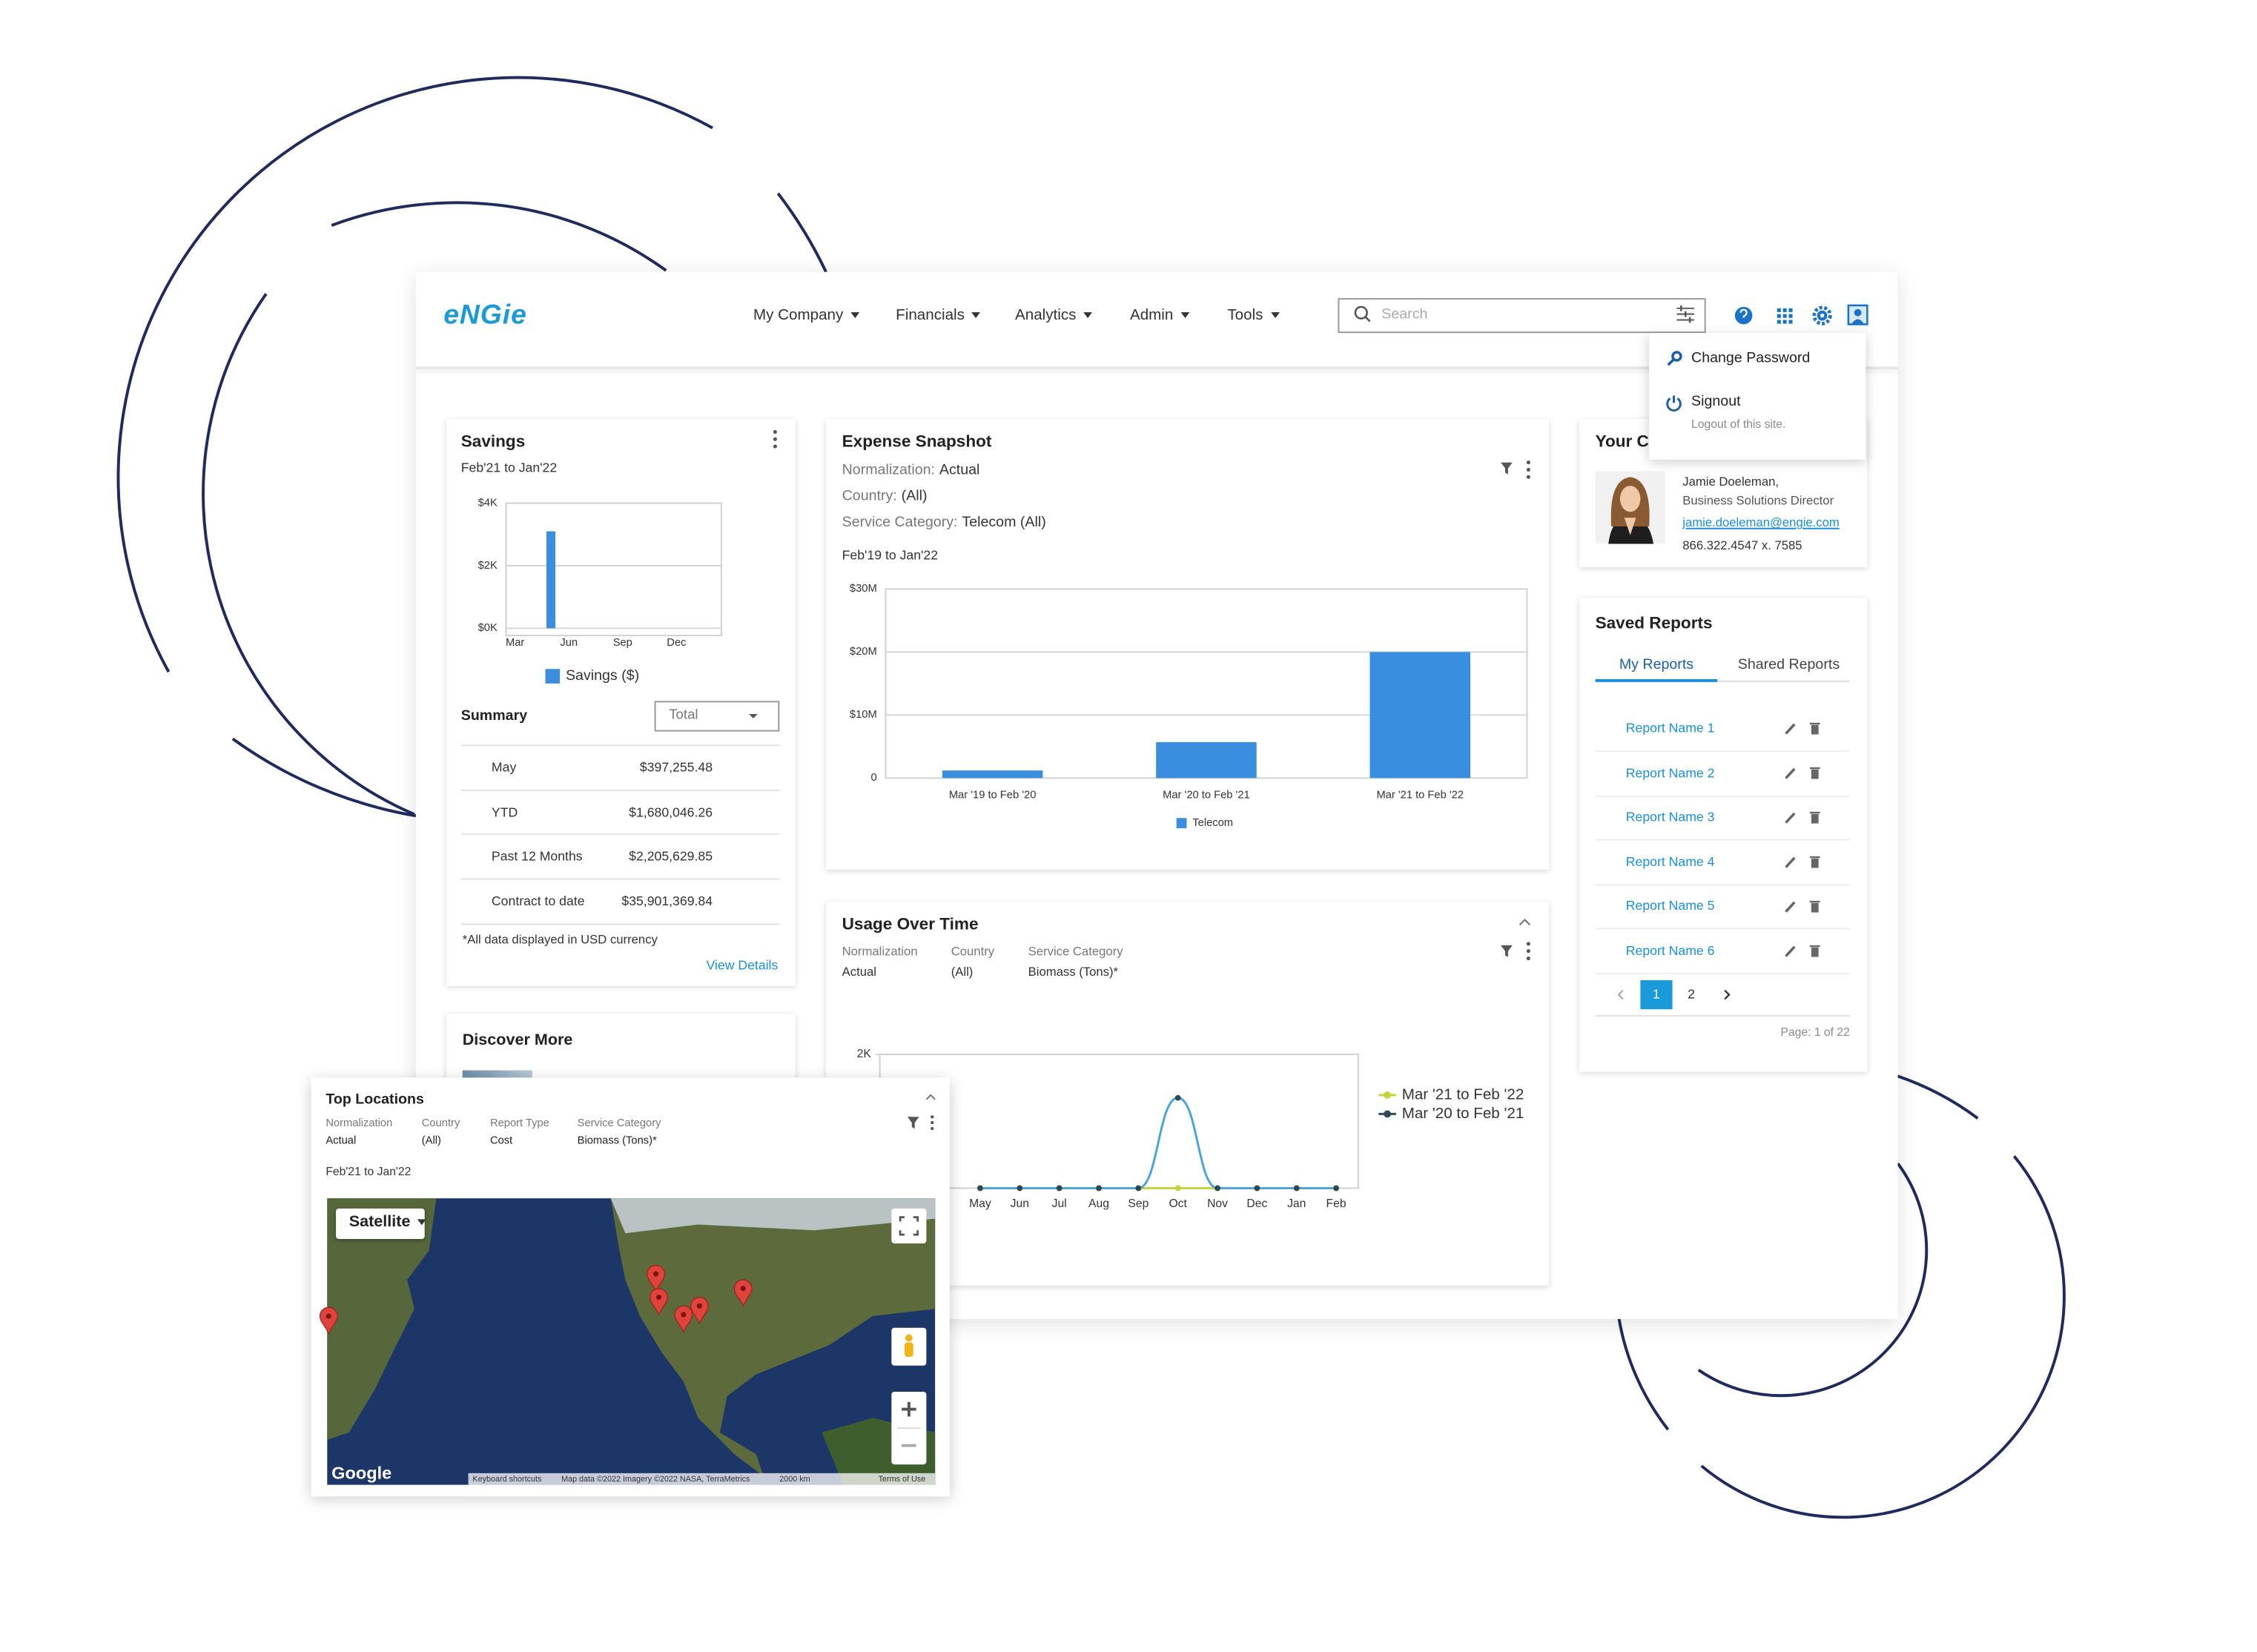 The width and height of the screenshot is (2257, 1652). What do you see at coordinates (938, 316) in the screenshot?
I see `nav-item: Financials` at bounding box center [938, 316].